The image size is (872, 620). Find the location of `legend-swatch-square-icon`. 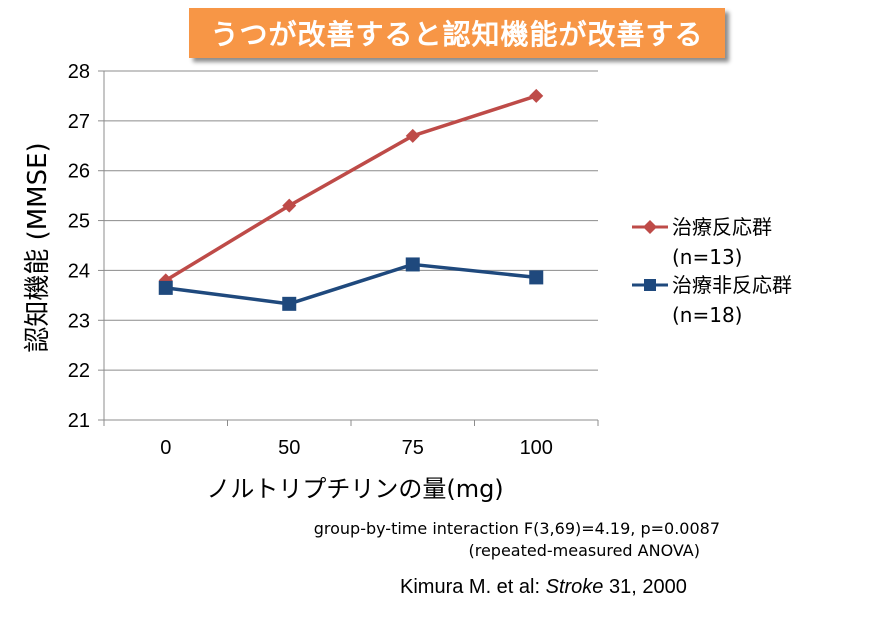

legend-swatch-square-icon is located at coordinates (650, 285).